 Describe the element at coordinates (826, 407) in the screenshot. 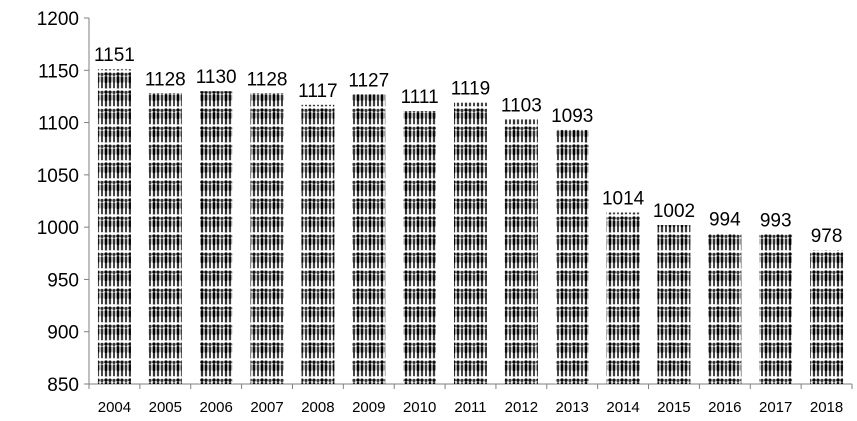

I see `x-tick-label: 2018` at that location.